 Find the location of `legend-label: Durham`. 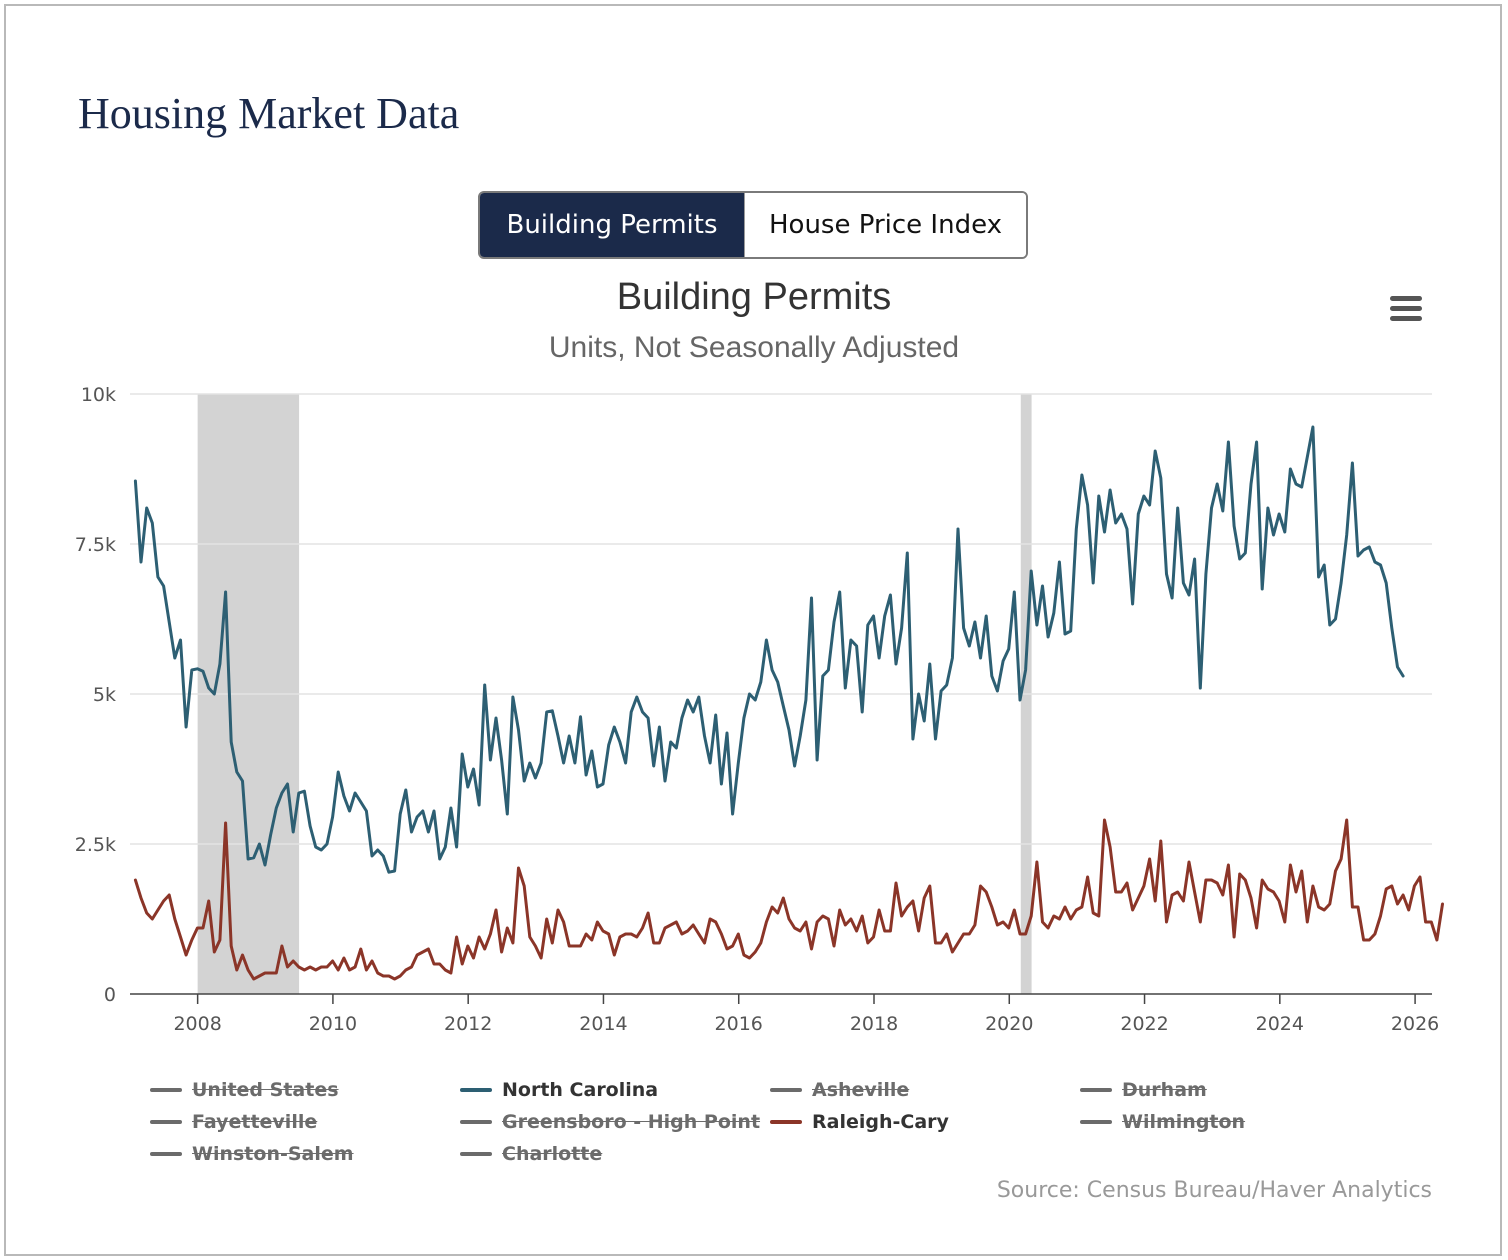

legend-label: Durham is located at coordinates (1164, 1090).